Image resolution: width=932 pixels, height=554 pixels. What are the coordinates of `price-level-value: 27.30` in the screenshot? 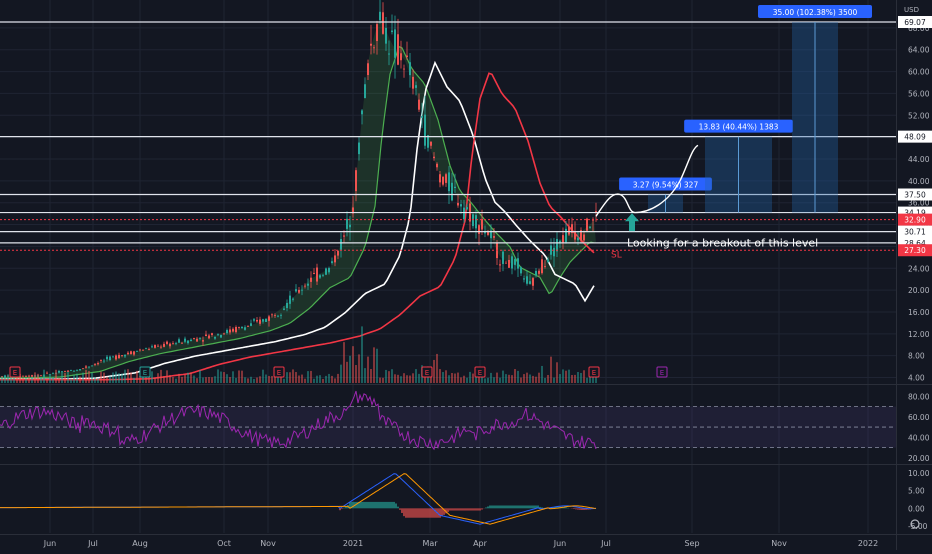 It's located at (915, 250).